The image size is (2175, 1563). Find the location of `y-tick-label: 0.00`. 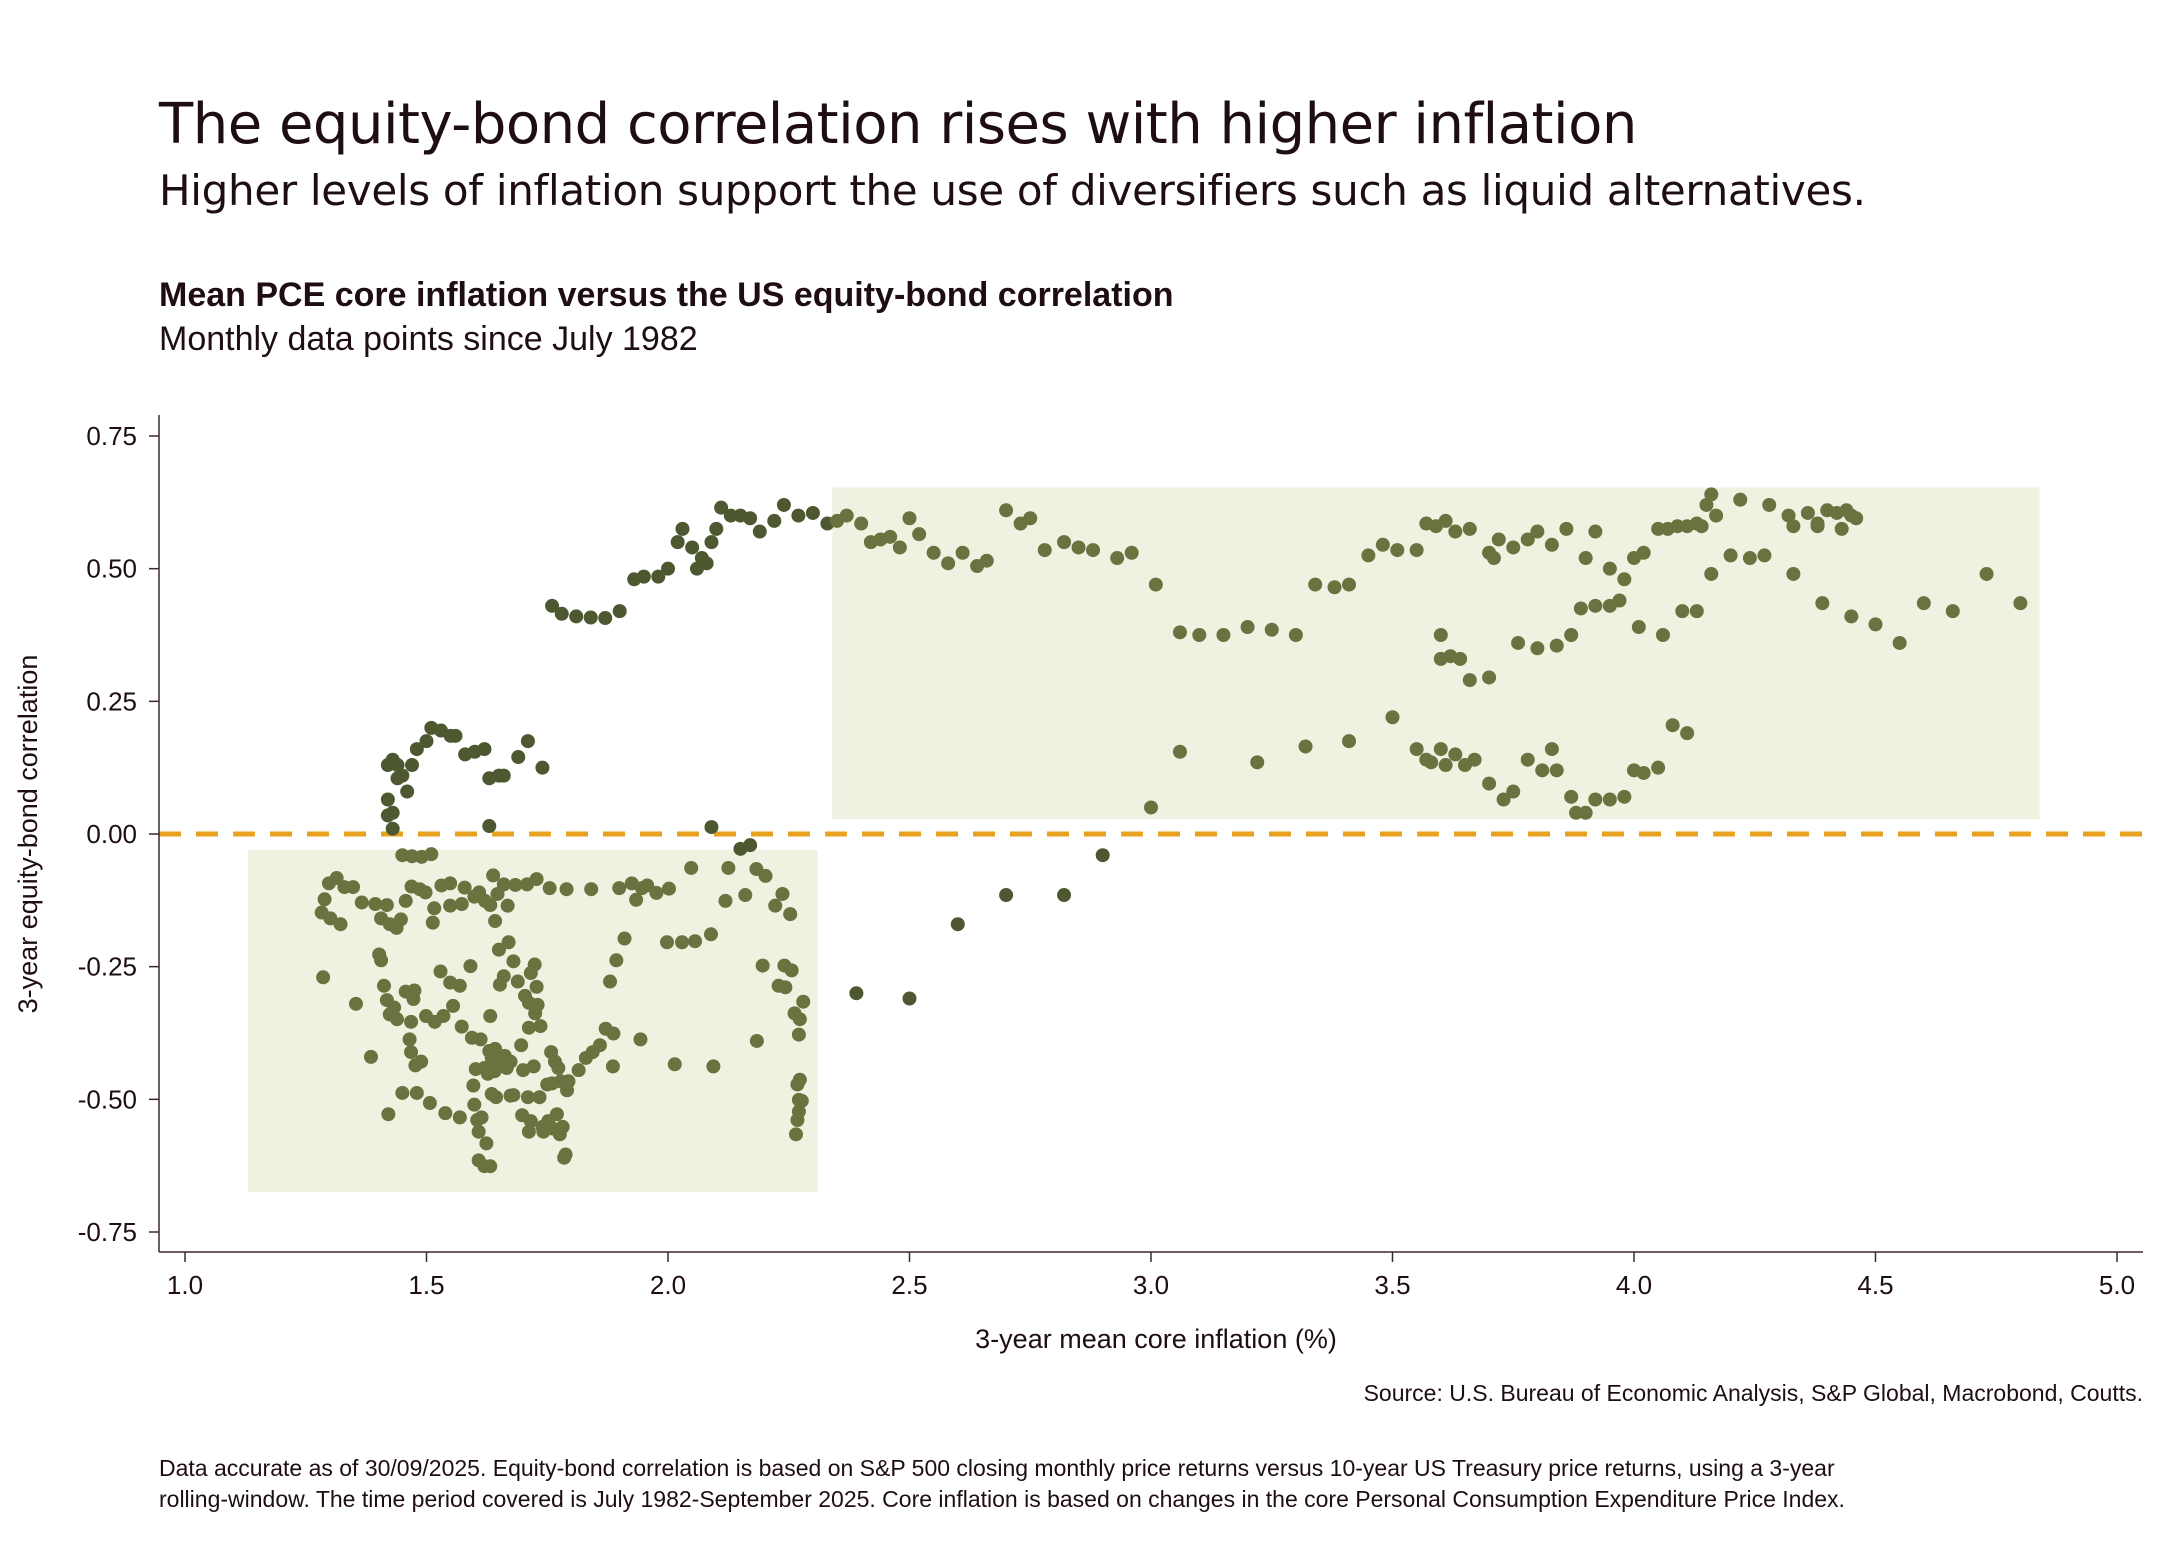

y-tick-label: 0.00 is located at coordinates (111, 834).